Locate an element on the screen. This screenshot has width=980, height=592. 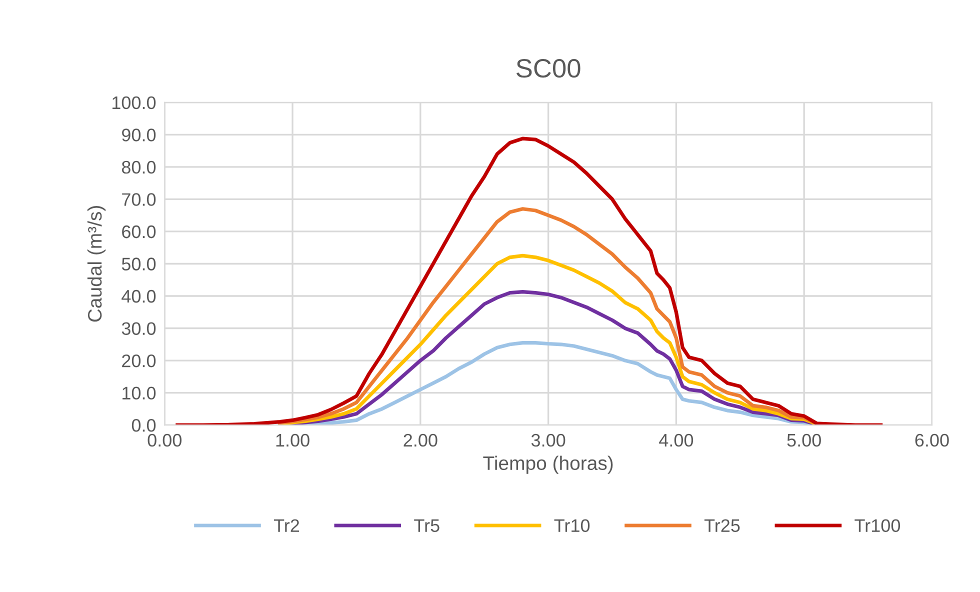
y-tick-label: 50.0 is located at coordinates (139, 264).